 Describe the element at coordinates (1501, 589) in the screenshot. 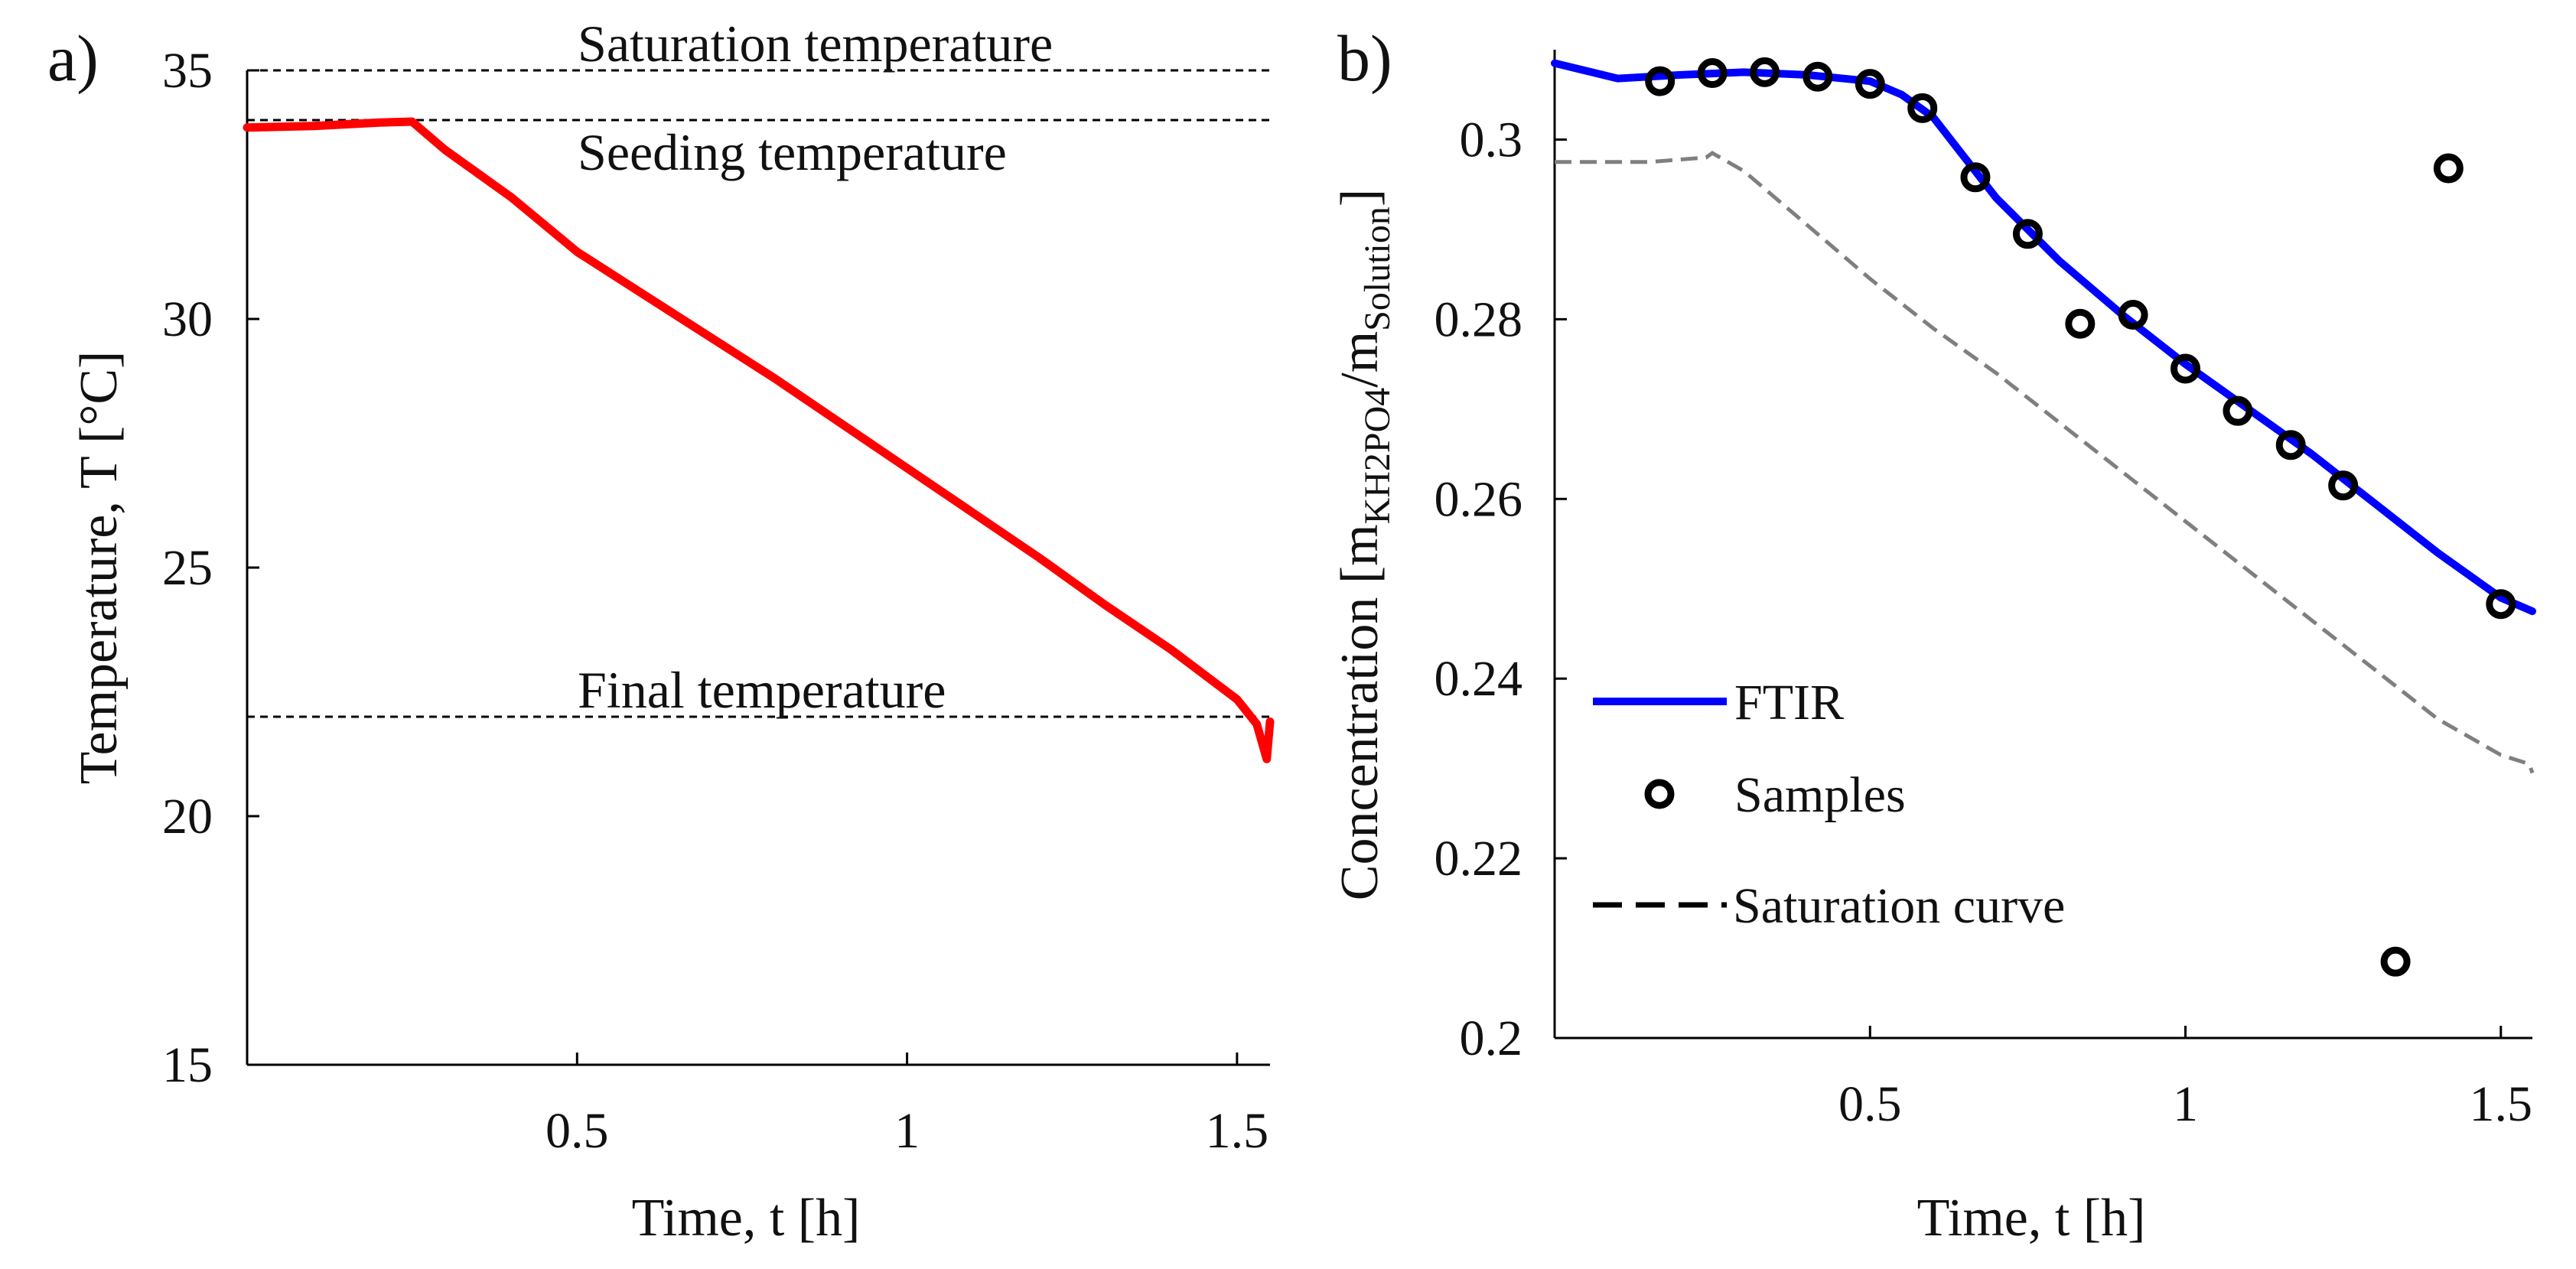

I see `panel-b-y-ticks: 0.2 0.22 0.24 0.26 0.28 0.3` at that location.